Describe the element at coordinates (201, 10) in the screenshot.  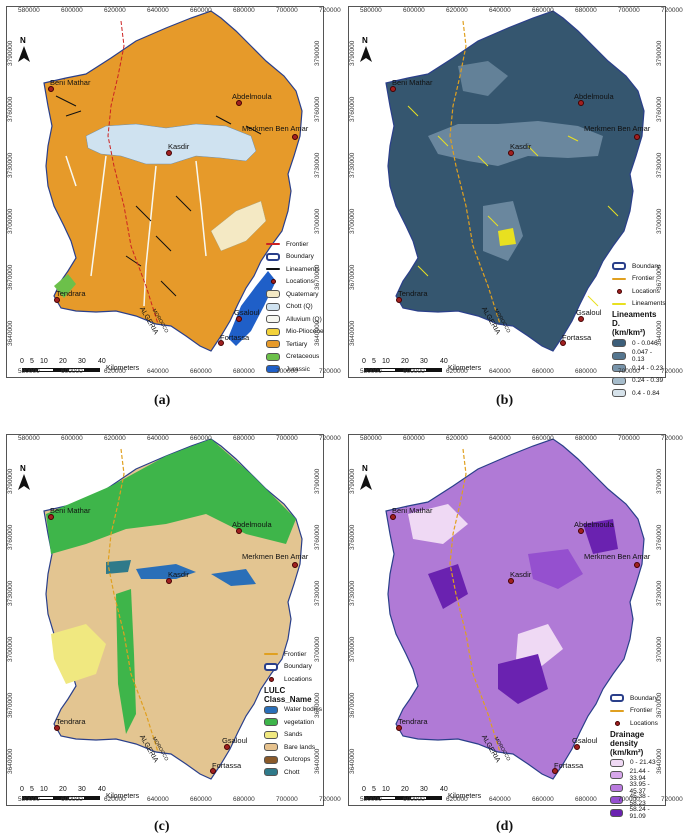
I see `x-tick-label-top: 660000` at that location.